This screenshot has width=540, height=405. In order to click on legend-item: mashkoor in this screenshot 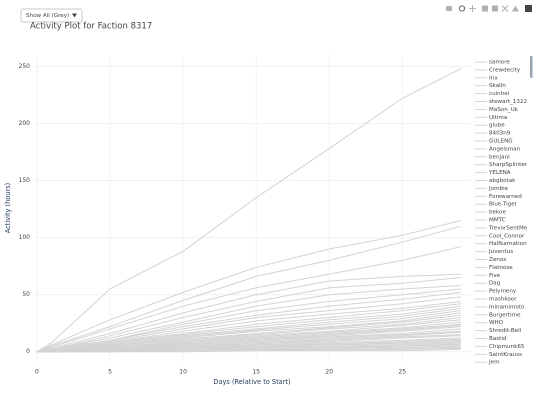, I will do `click(496, 300)`.